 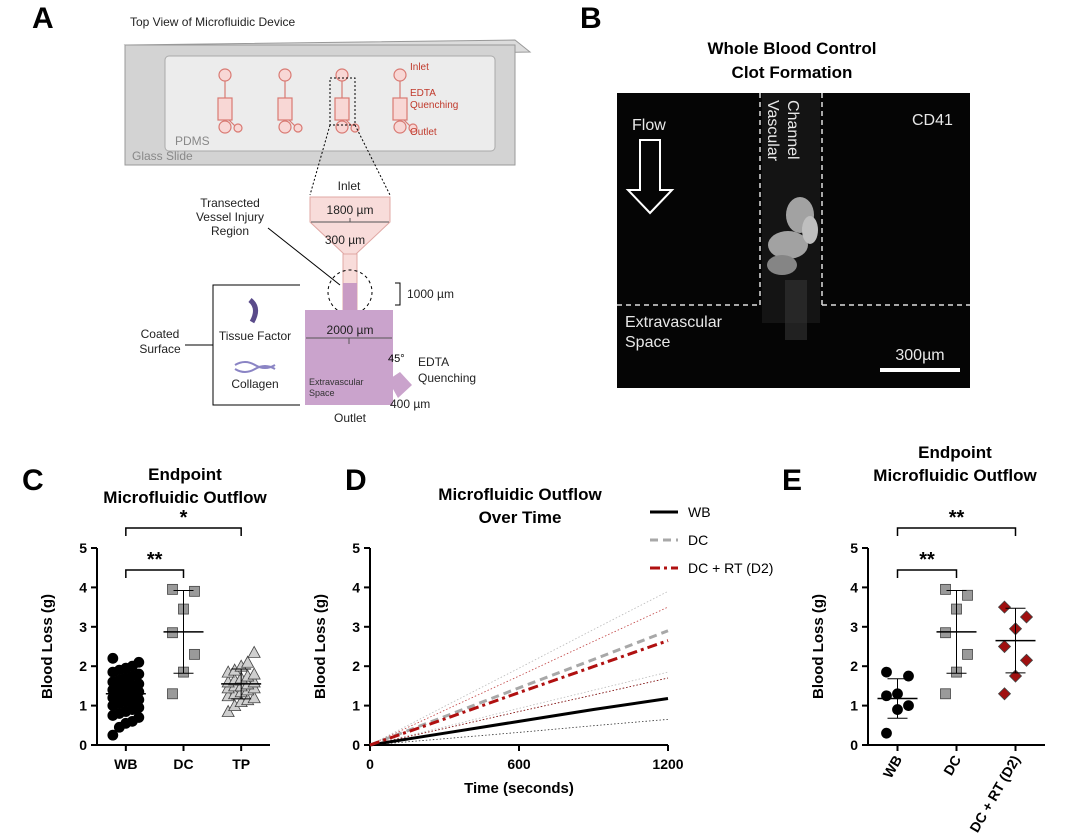 What do you see at coordinates (255, 336) in the screenshot?
I see `label: Tissue Factor` at bounding box center [255, 336].